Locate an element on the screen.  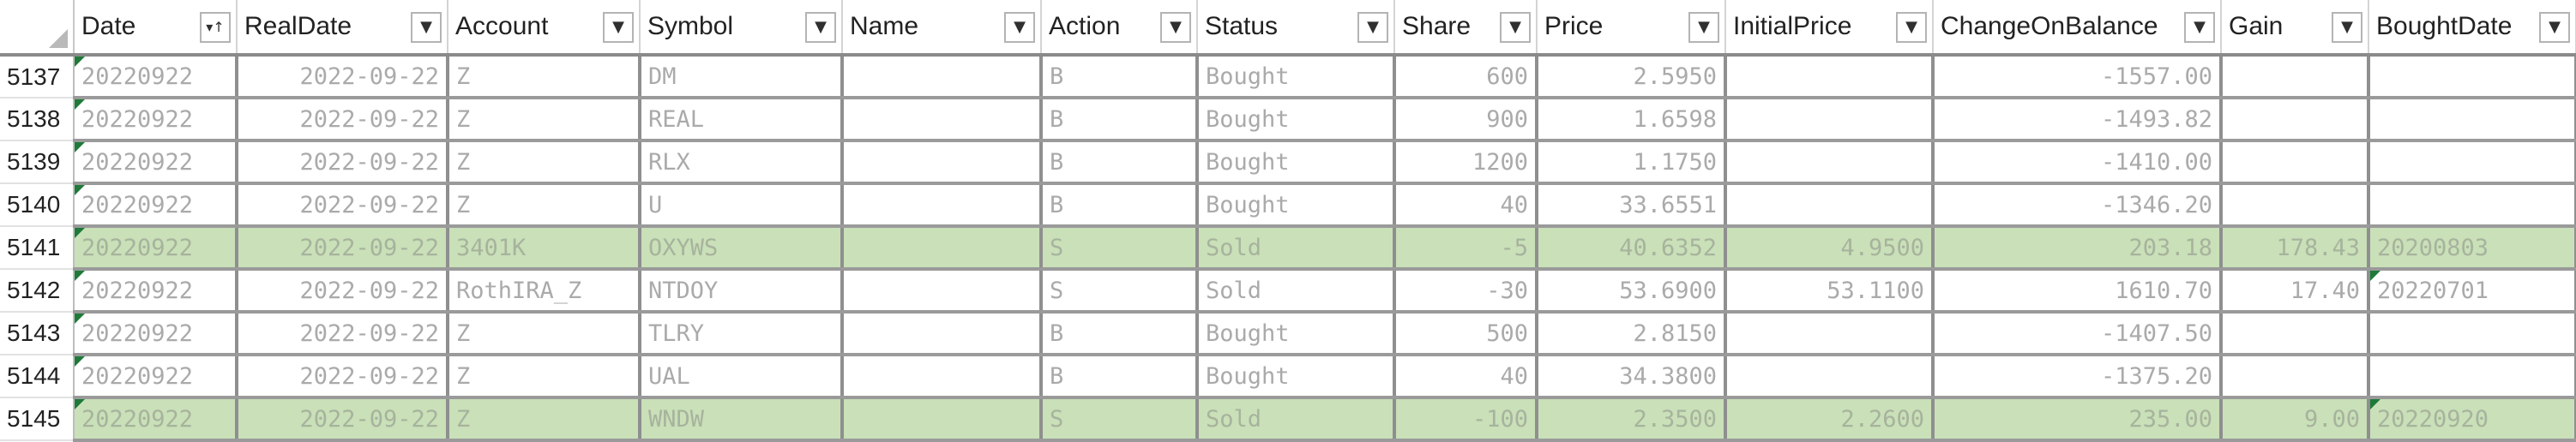
cell-changeonbalance: -1407.50 is located at coordinates (2078, 334).